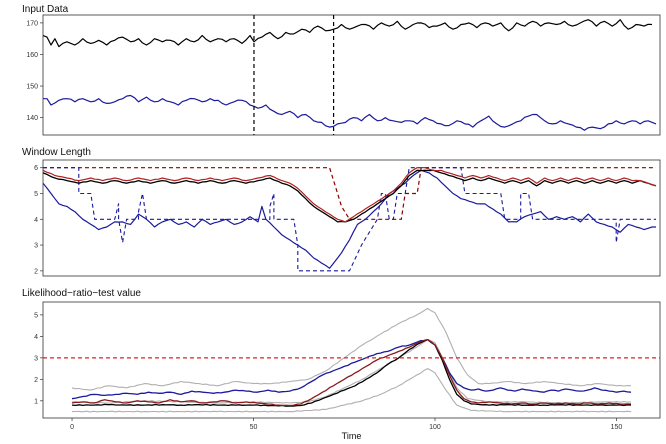  Describe the element at coordinates (352, 436) in the screenshot. I see `x-axis-title: Time` at that location.